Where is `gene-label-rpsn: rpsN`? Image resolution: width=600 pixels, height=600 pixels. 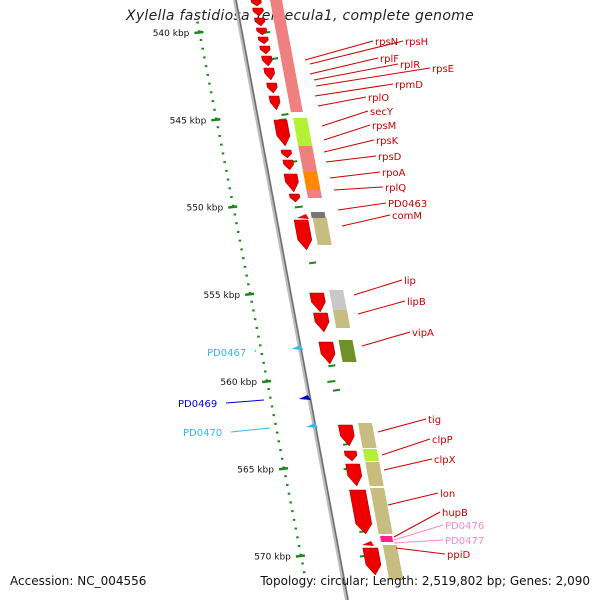 gene-label-rpsn: rpsN is located at coordinates (386, 42).